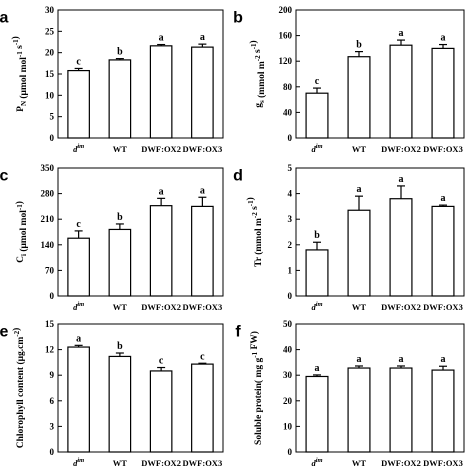  I want to click on y-tick-label: 70, so click(50, 270).